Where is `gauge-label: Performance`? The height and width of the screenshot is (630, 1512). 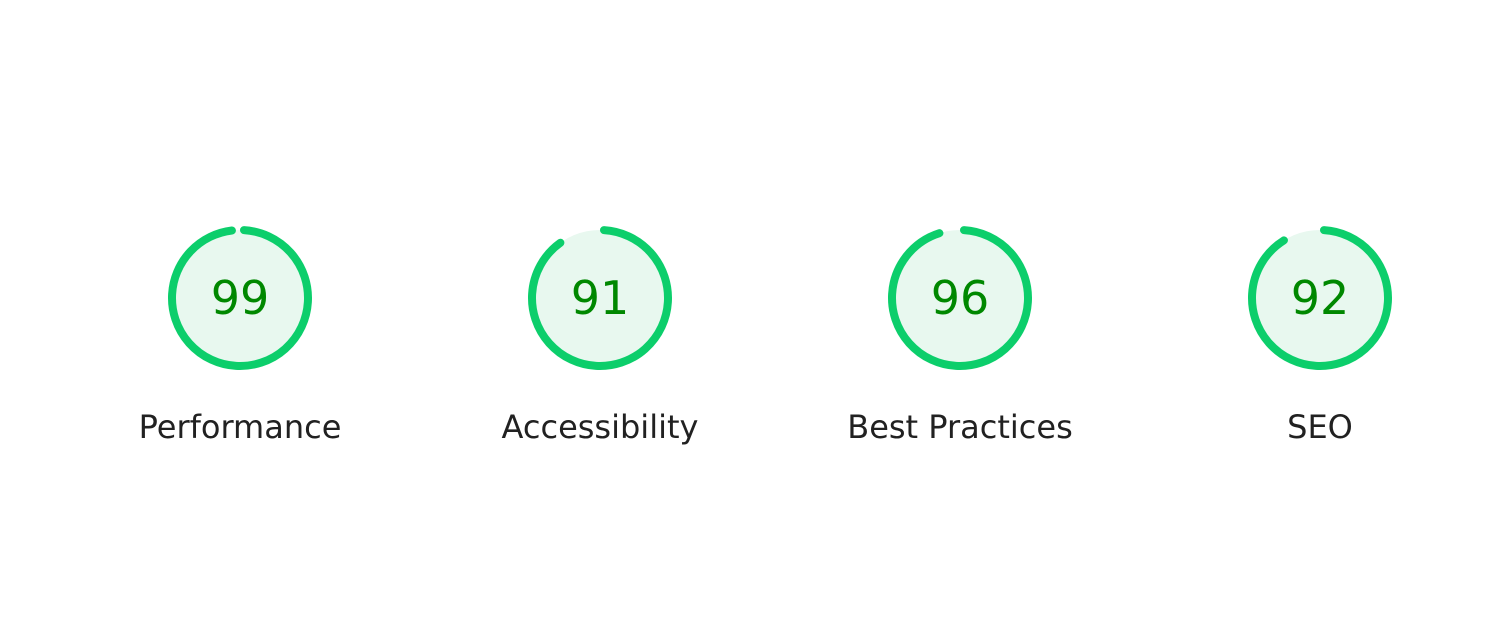
gauge-label: Performance is located at coordinates (240, 427).